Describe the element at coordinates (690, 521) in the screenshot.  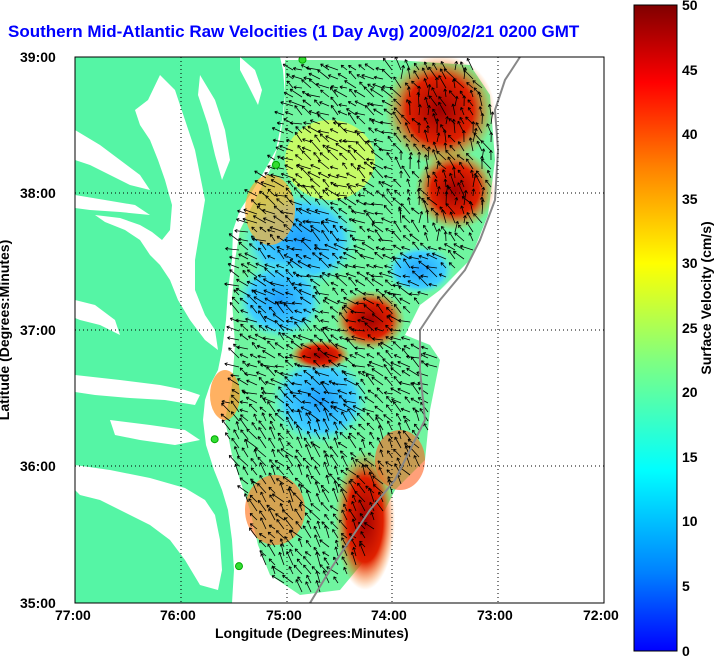
I see `colorbar-tick: 10` at that location.